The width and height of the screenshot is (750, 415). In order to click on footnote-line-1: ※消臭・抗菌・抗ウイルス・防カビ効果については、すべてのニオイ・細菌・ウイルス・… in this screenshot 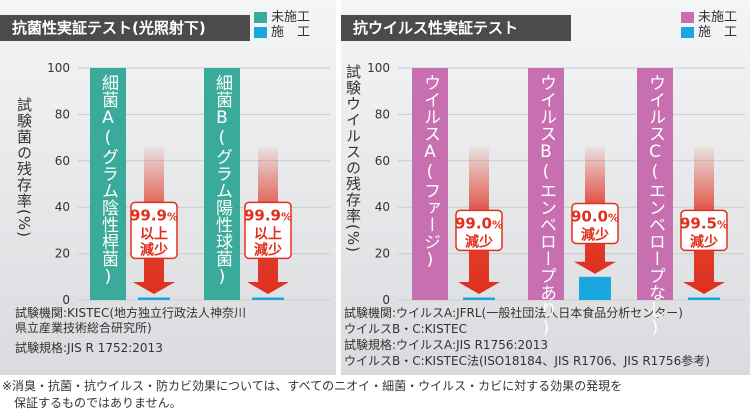, I will do `click(312, 386)`.